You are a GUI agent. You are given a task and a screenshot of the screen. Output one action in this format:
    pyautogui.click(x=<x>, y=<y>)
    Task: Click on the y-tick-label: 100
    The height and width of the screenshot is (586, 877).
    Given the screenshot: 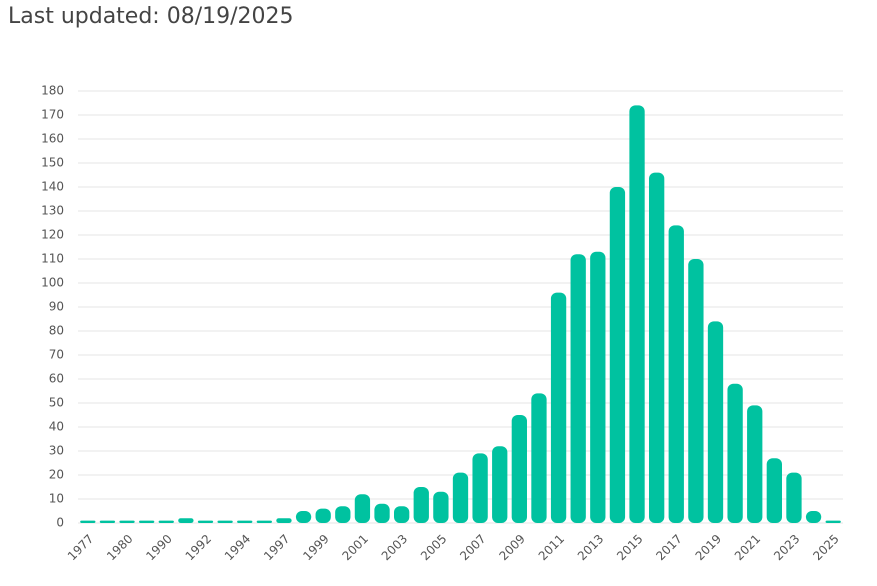 What is the action you would take?
    pyautogui.click(x=52, y=283)
    